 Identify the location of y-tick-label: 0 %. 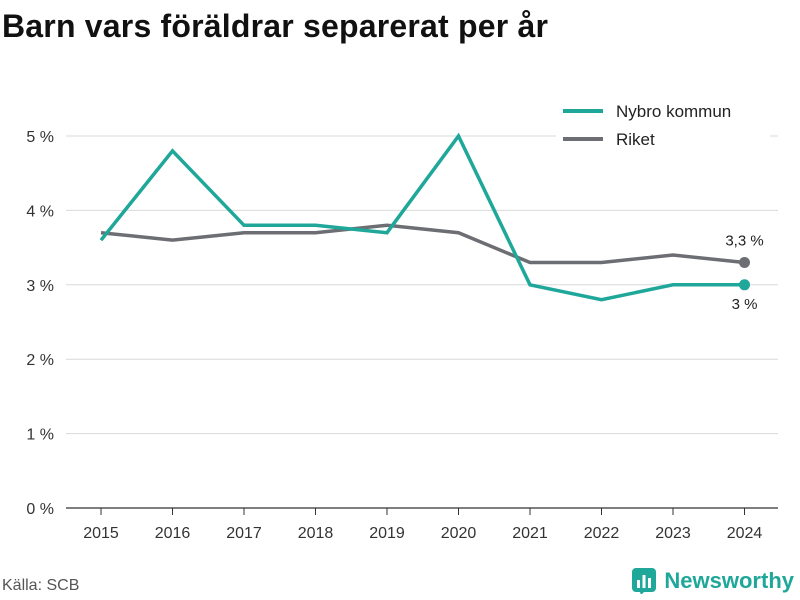
(40, 509).